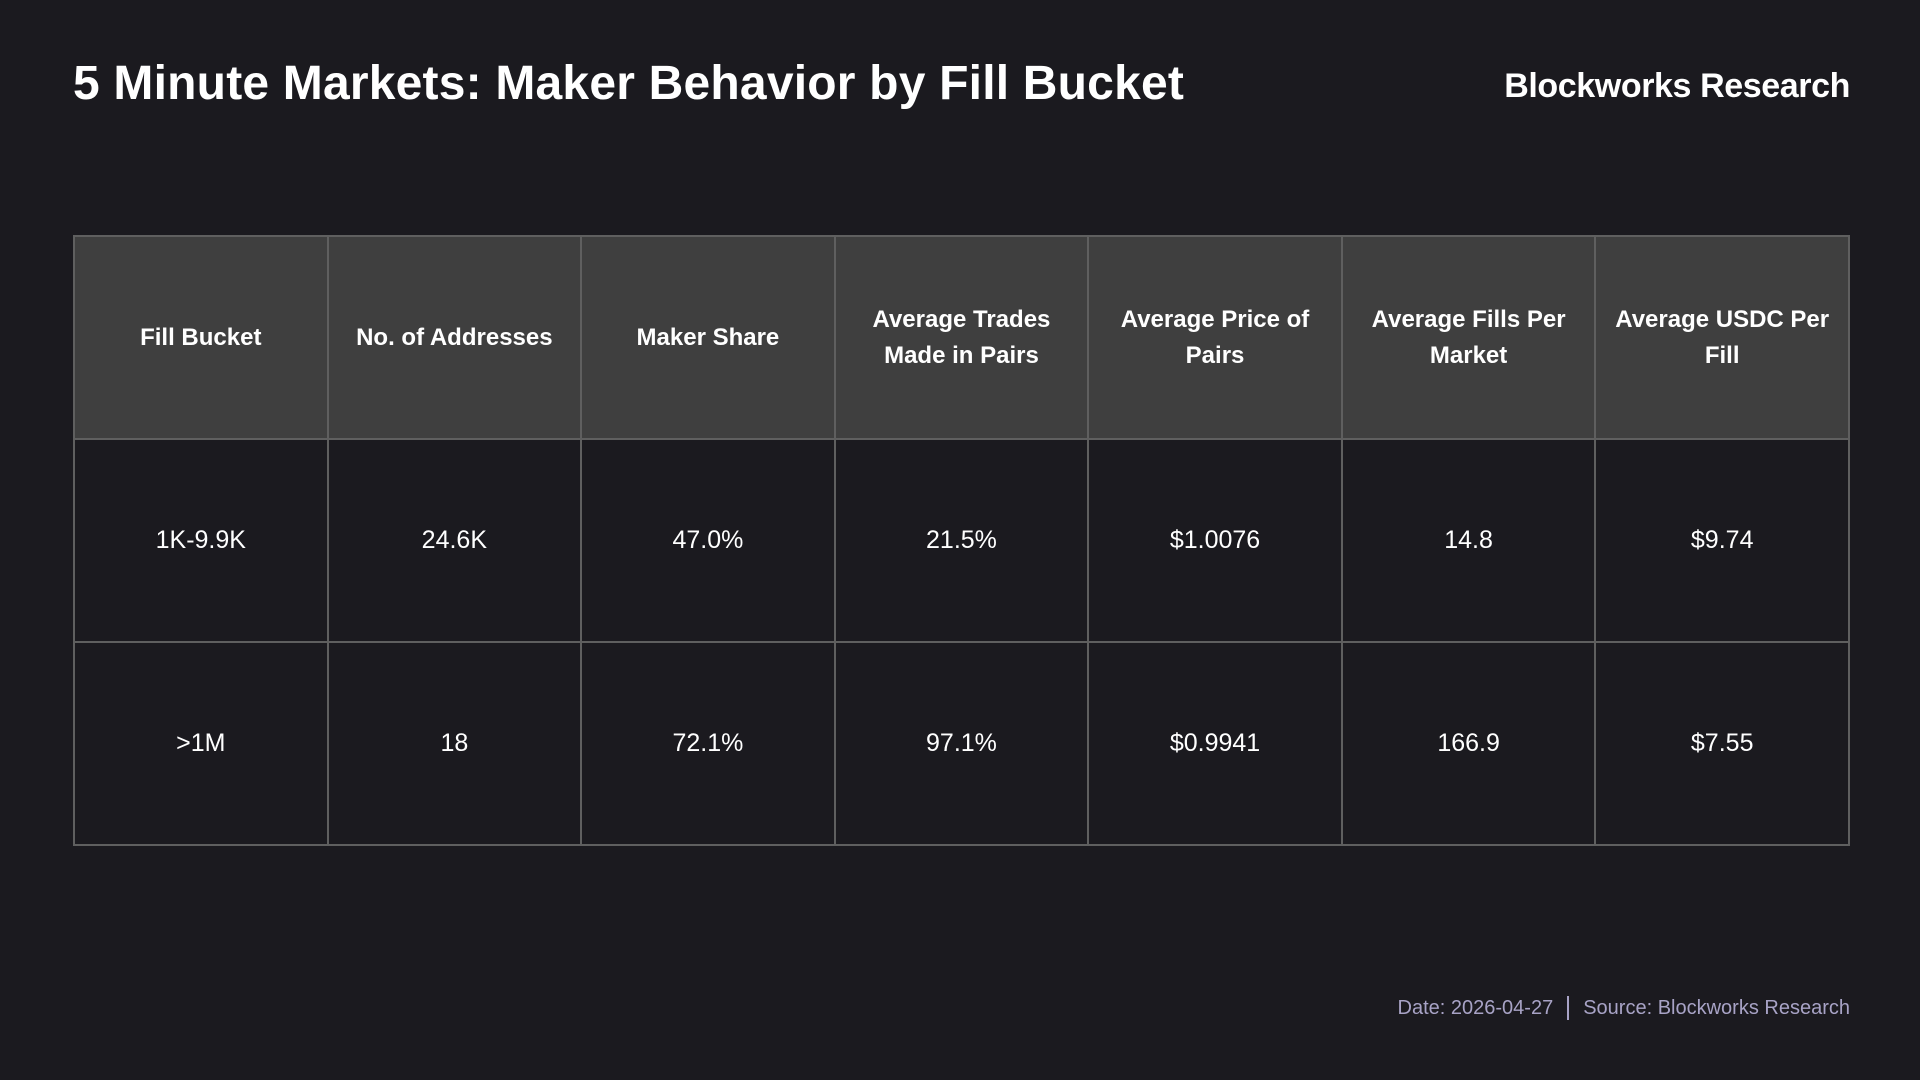  Describe the element at coordinates (1215, 540) in the screenshot. I see `table-cell: $1.0076` at that location.